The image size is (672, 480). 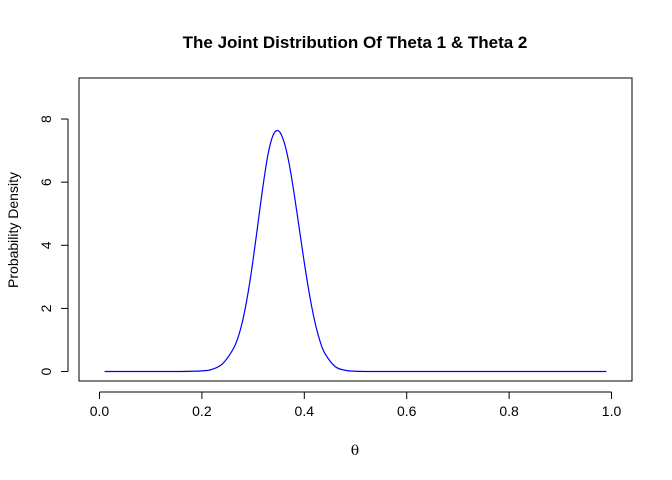 What do you see at coordinates (612, 411) in the screenshot?
I see `x-tick-label: 1.0` at bounding box center [612, 411].